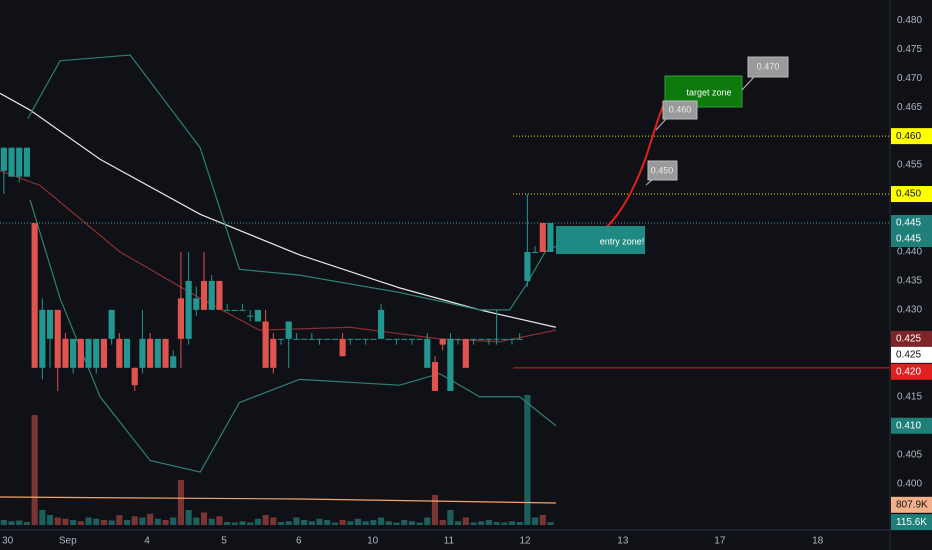 The image size is (932, 550). Describe the element at coordinates (908, 425) in the screenshot. I see `price-badge-label: 0.410` at that location.